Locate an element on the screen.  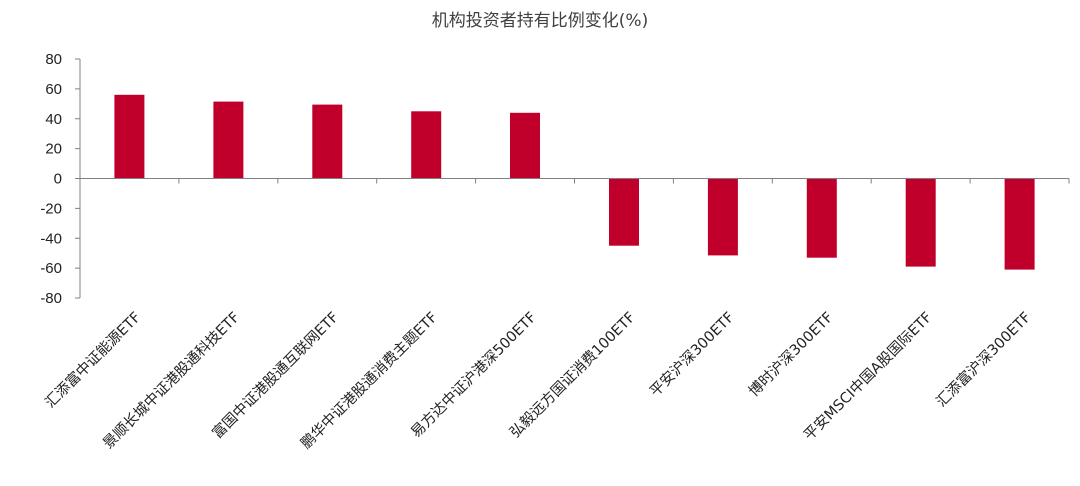
y-tick-label: 20 is located at coordinates (53, 149).